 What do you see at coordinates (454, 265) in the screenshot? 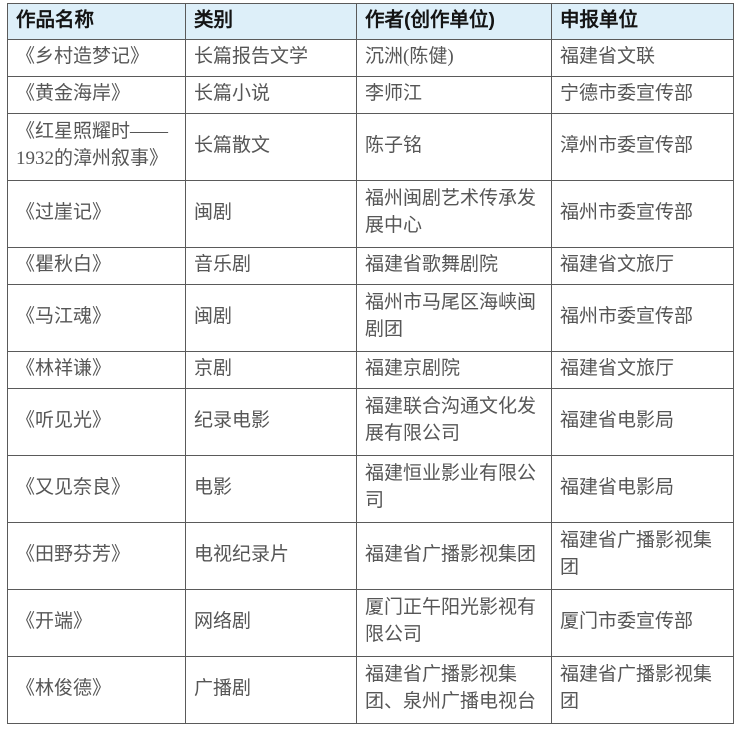
I see `cell-author: 福建省歌舞剧院` at bounding box center [454, 265].